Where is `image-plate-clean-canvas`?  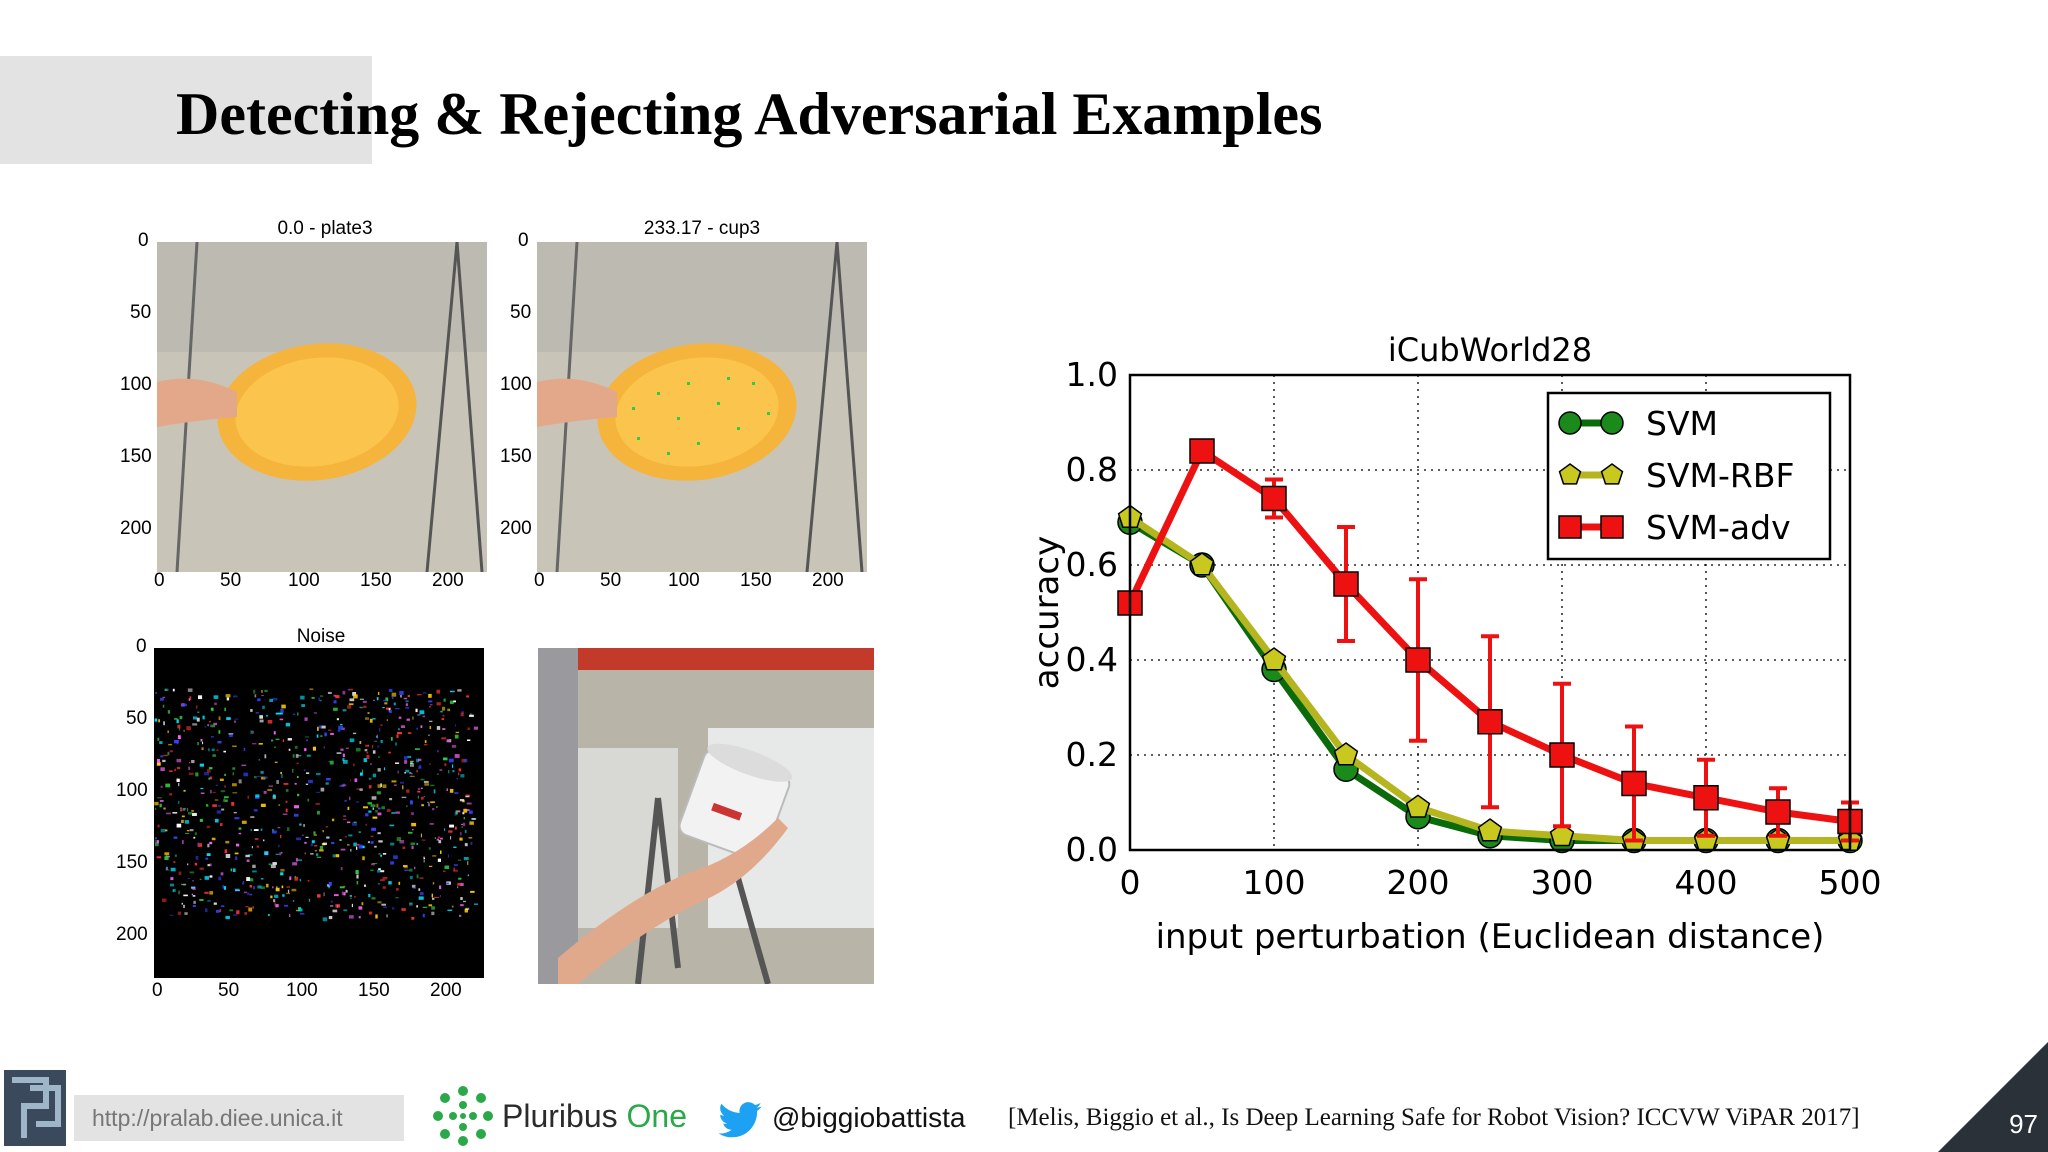 image-plate-clean-canvas is located at coordinates (322, 407).